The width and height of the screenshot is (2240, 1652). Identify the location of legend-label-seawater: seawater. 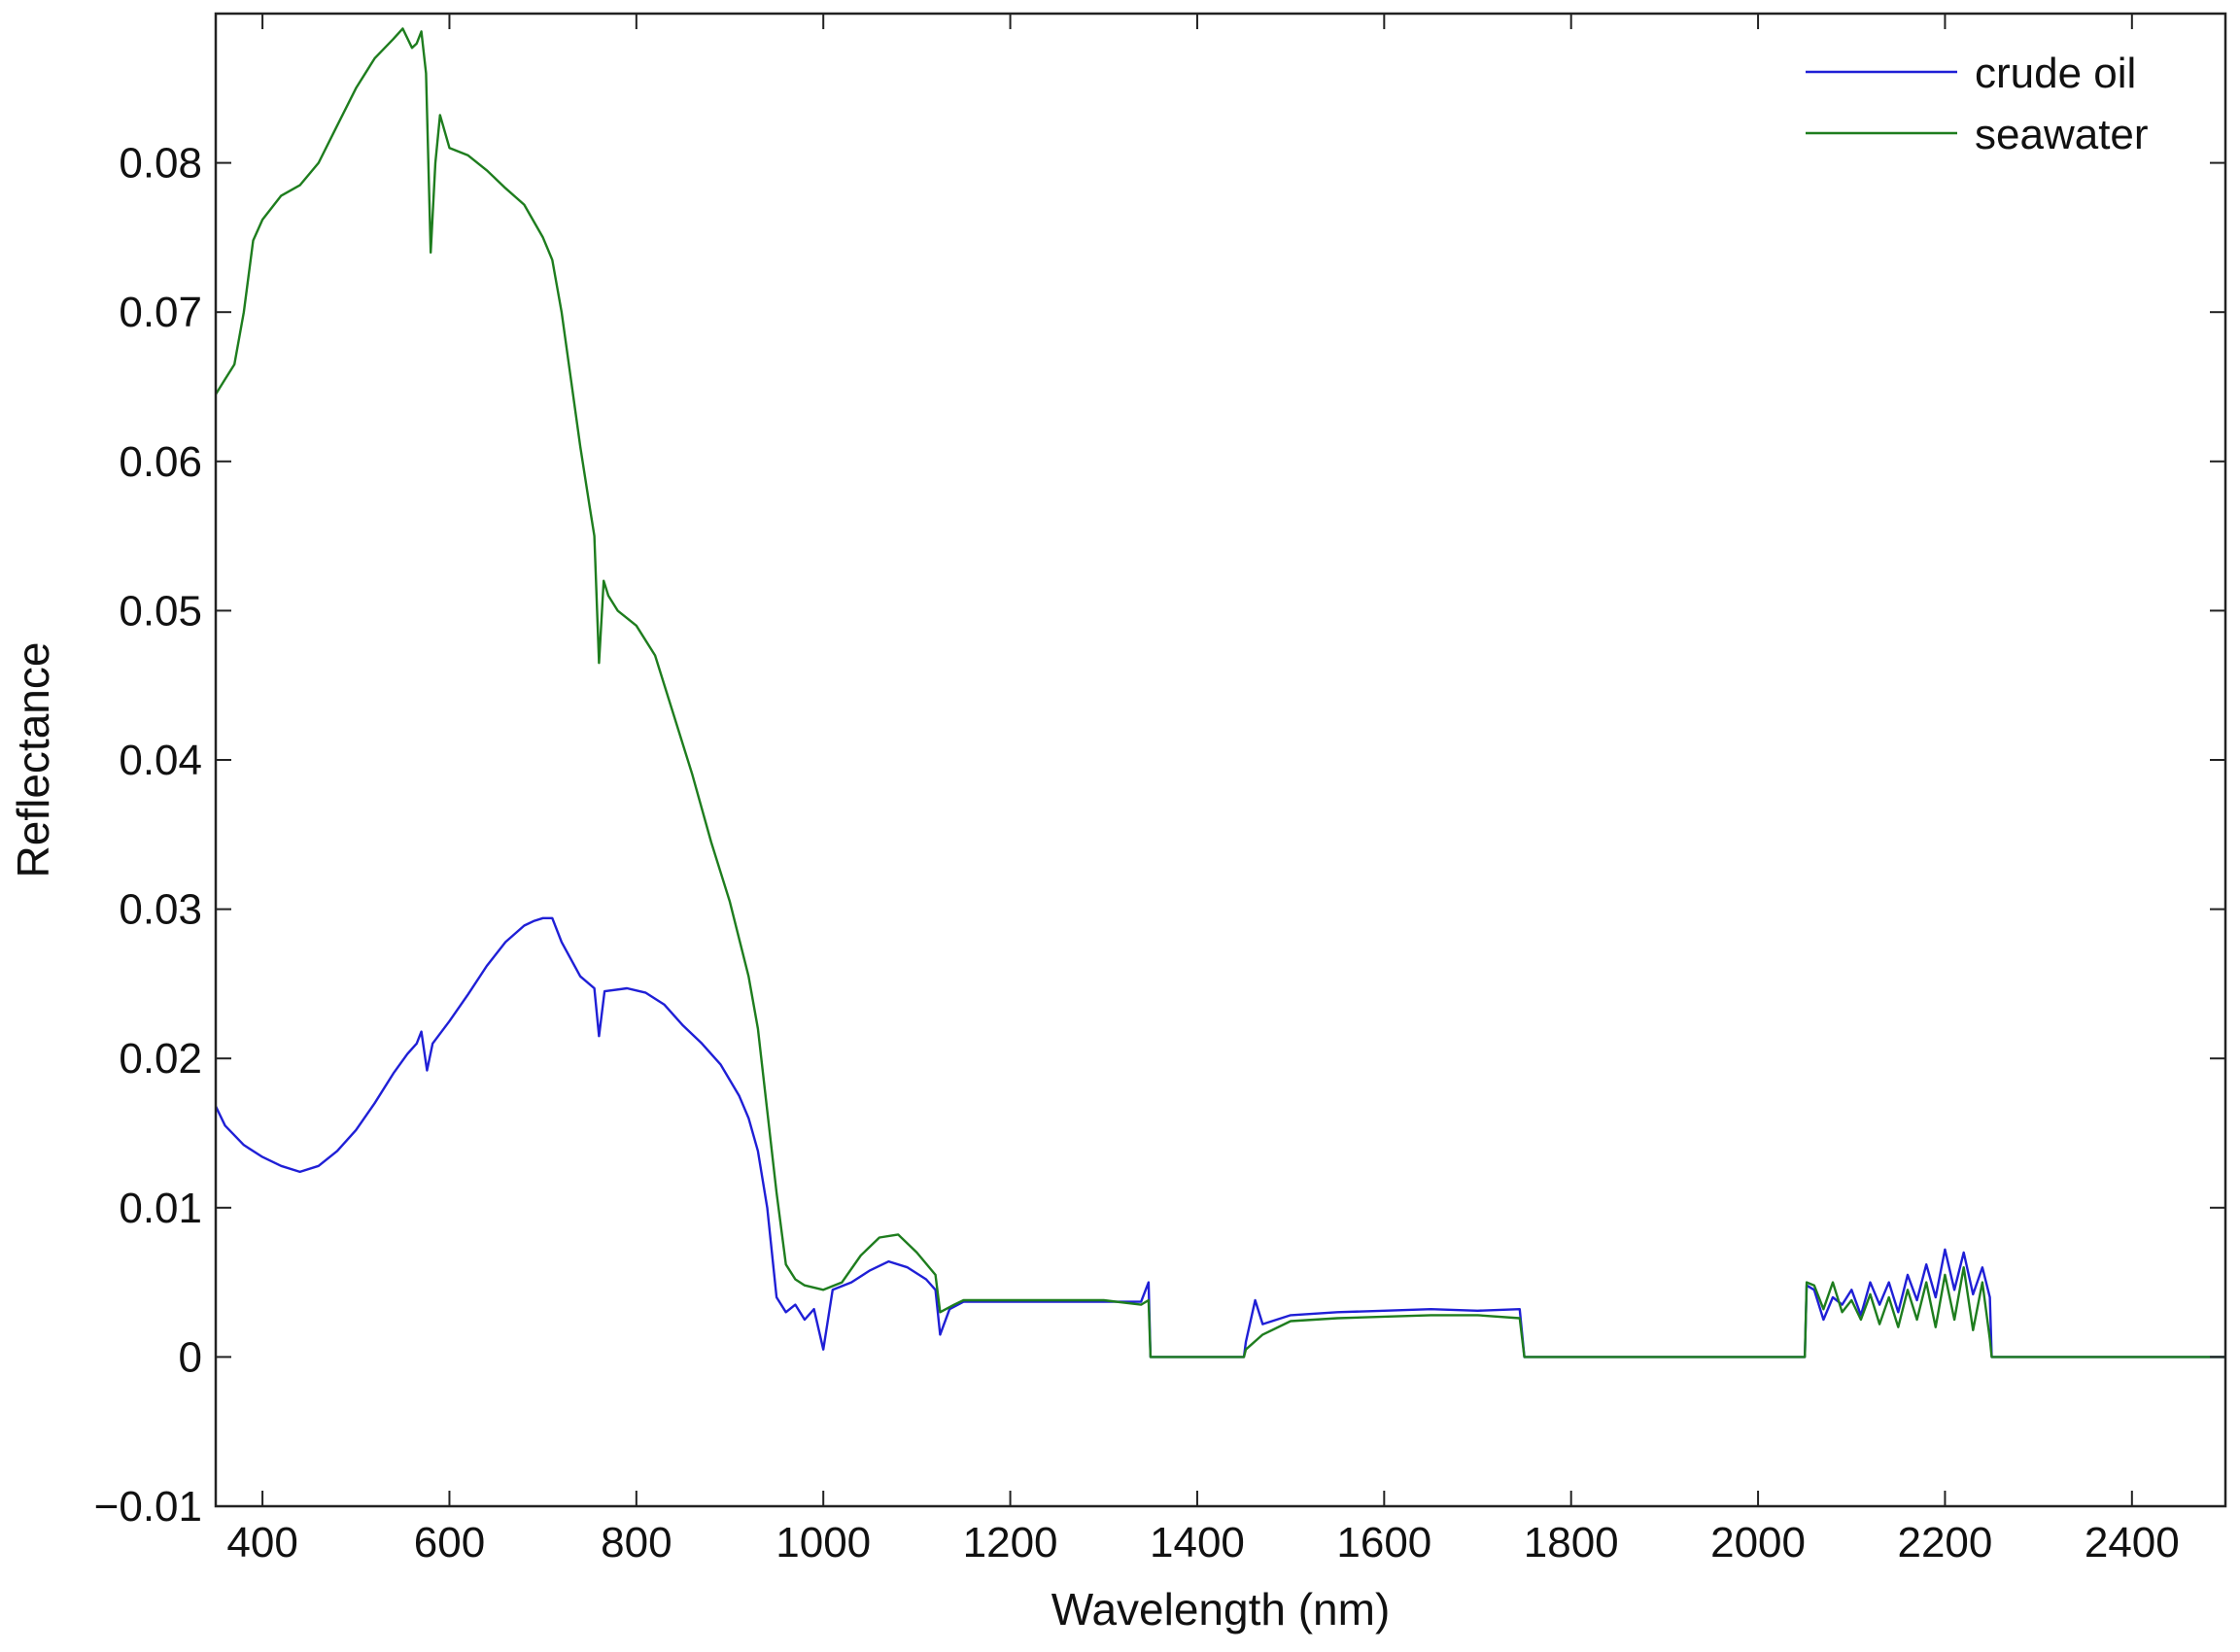
(2062, 135).